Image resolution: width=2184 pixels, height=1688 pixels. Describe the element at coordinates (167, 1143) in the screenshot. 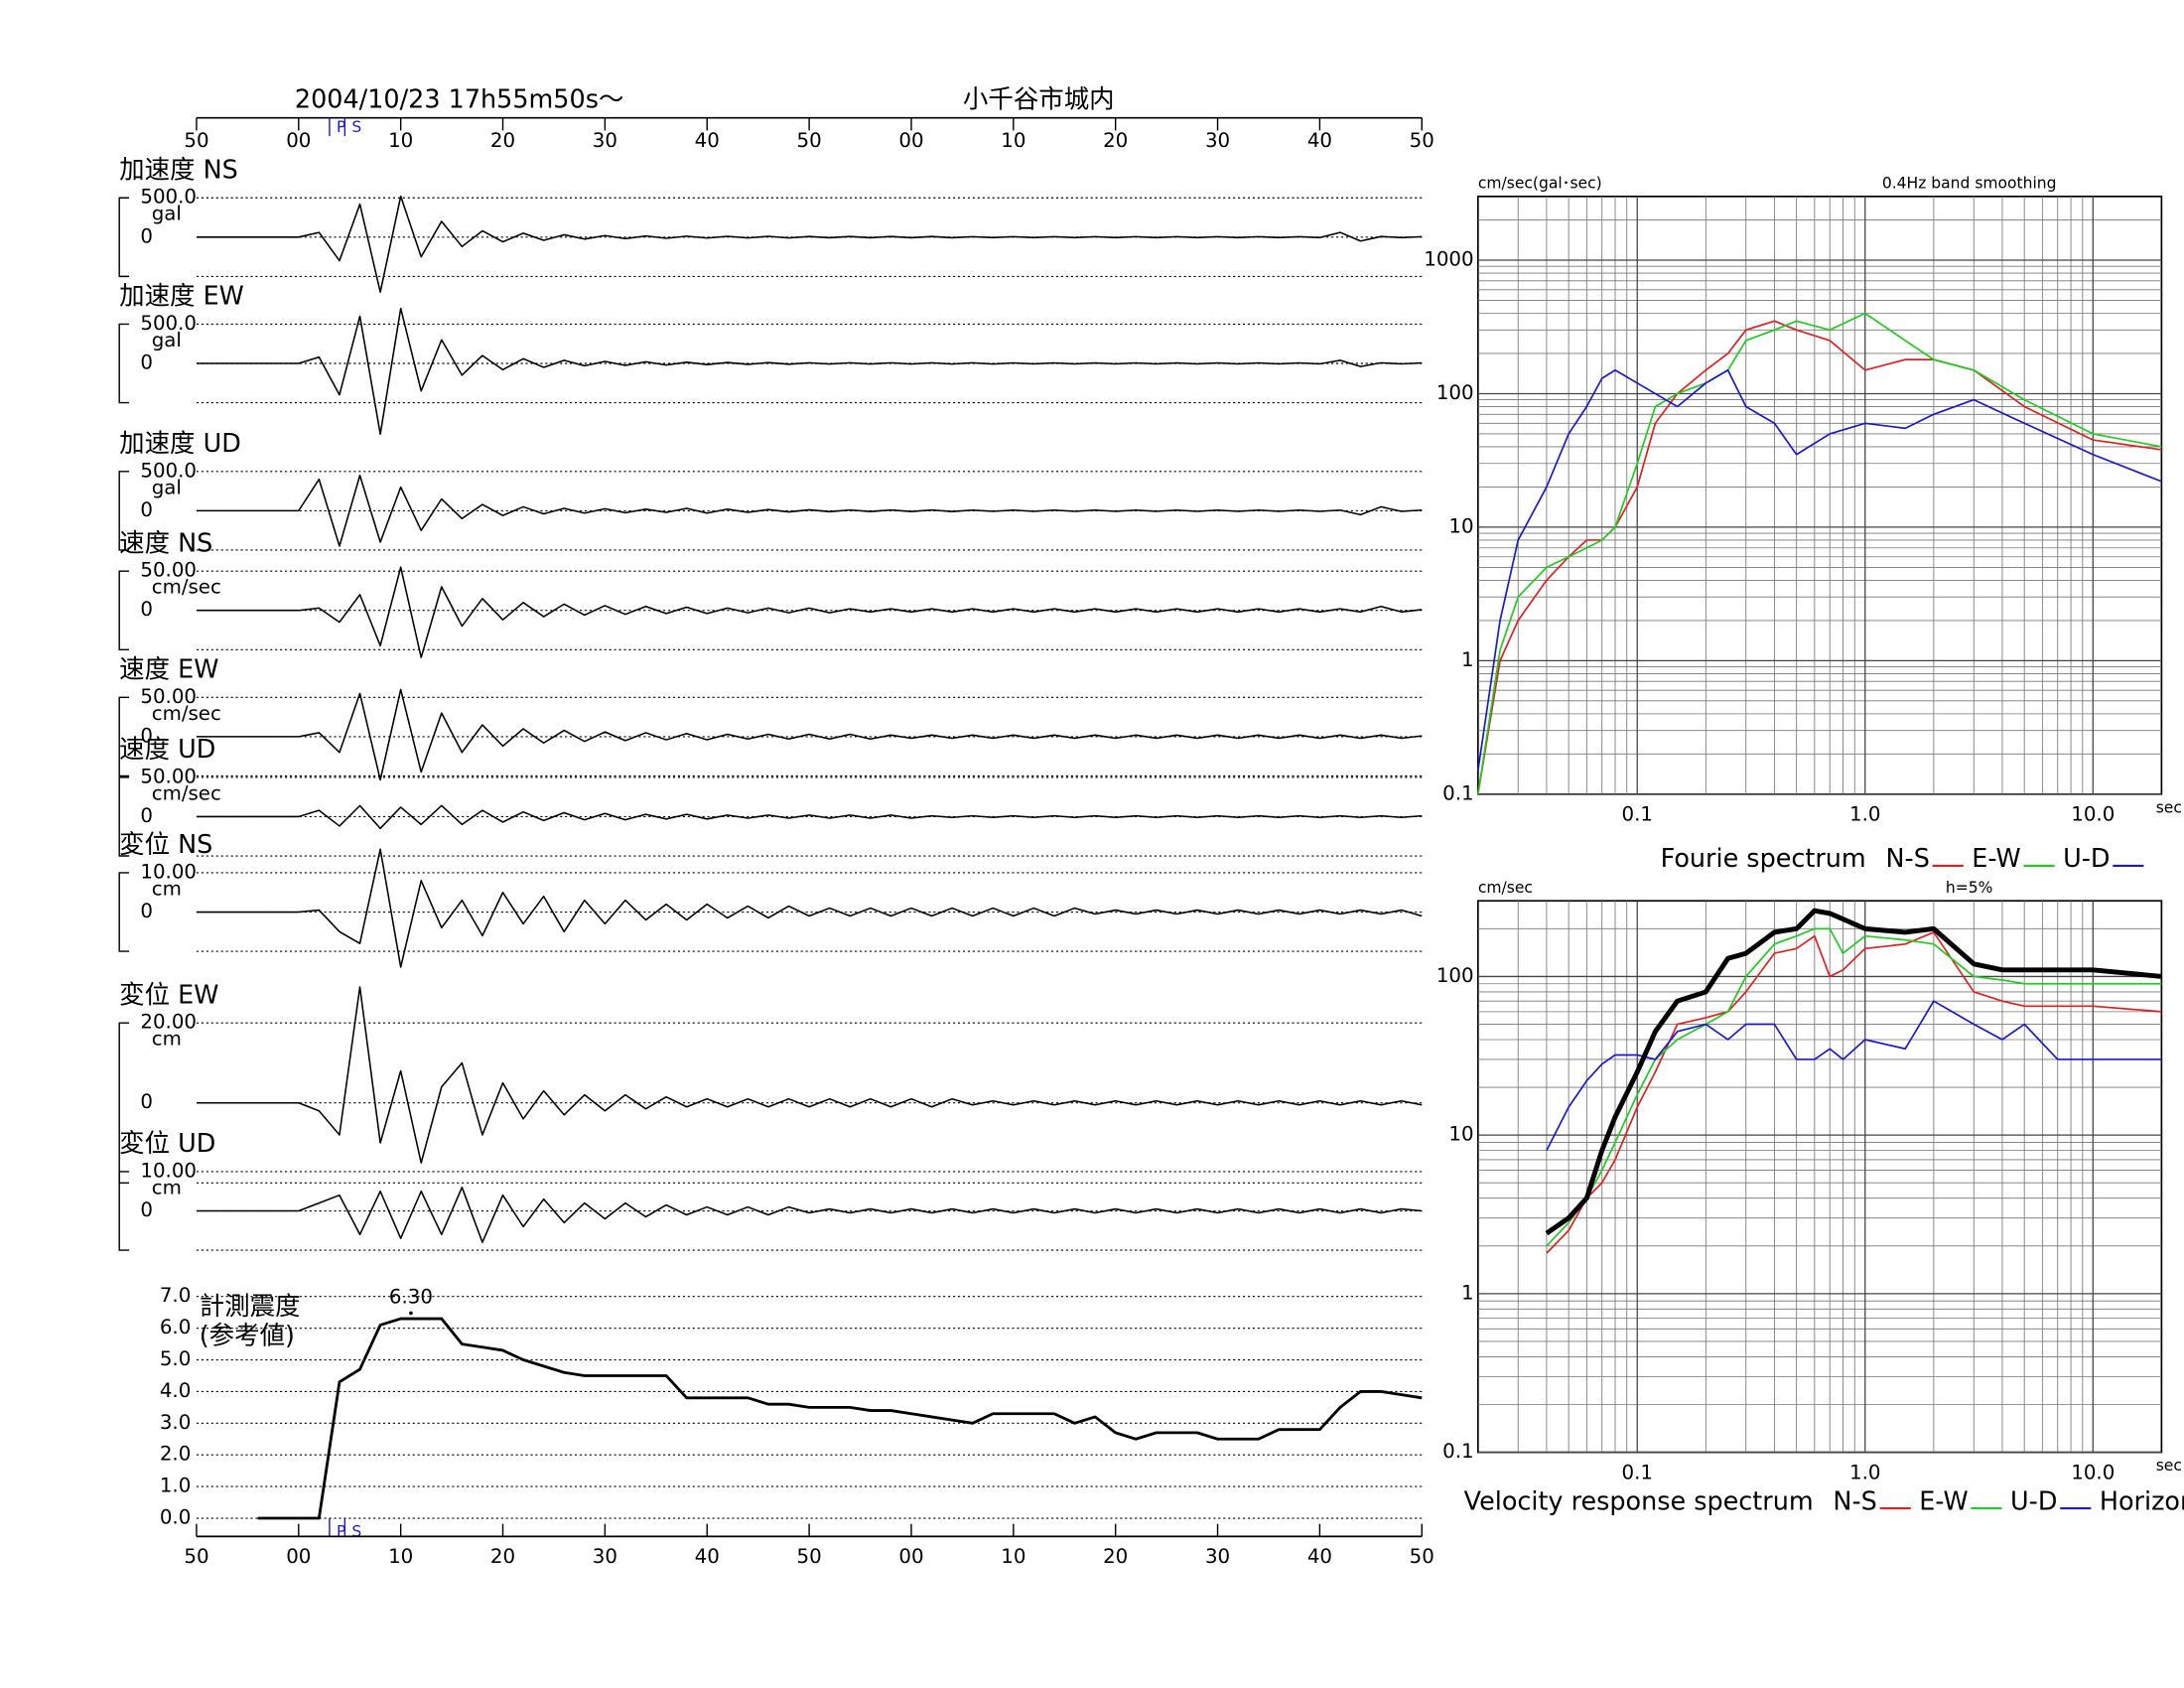

I see `panel-title: 変位 UD` at that location.